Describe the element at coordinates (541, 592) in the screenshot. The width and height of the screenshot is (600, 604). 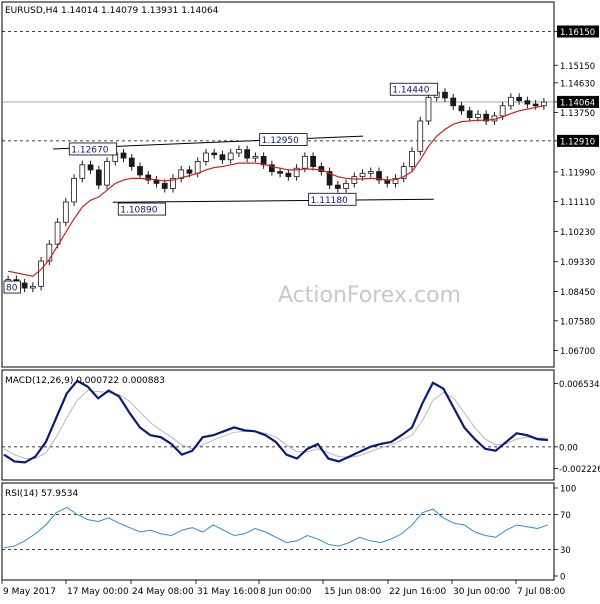
I see `time-tick-label: 7 Jul 08:00` at that location.